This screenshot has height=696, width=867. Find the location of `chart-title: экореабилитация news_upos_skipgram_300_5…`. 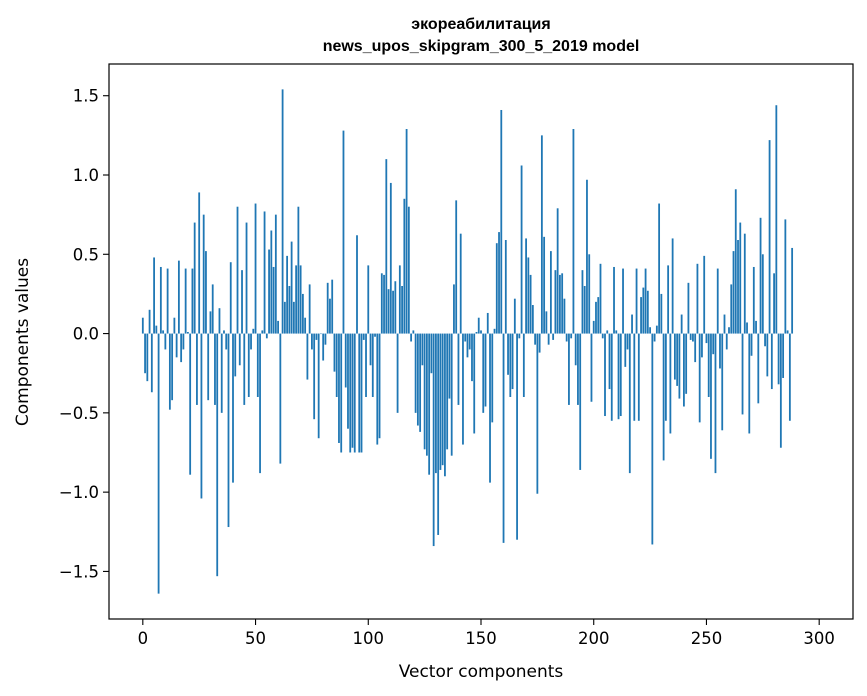

chart-title: экореабилитация news_upos_skipgram_300_5… is located at coordinates (481, 35).